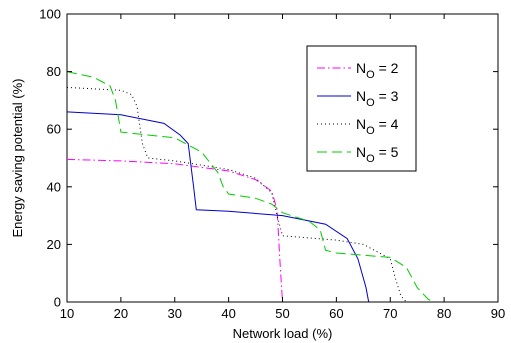  Describe the element at coordinates (377, 154) in the screenshot. I see `legend-label-4: NO = 5` at that location.